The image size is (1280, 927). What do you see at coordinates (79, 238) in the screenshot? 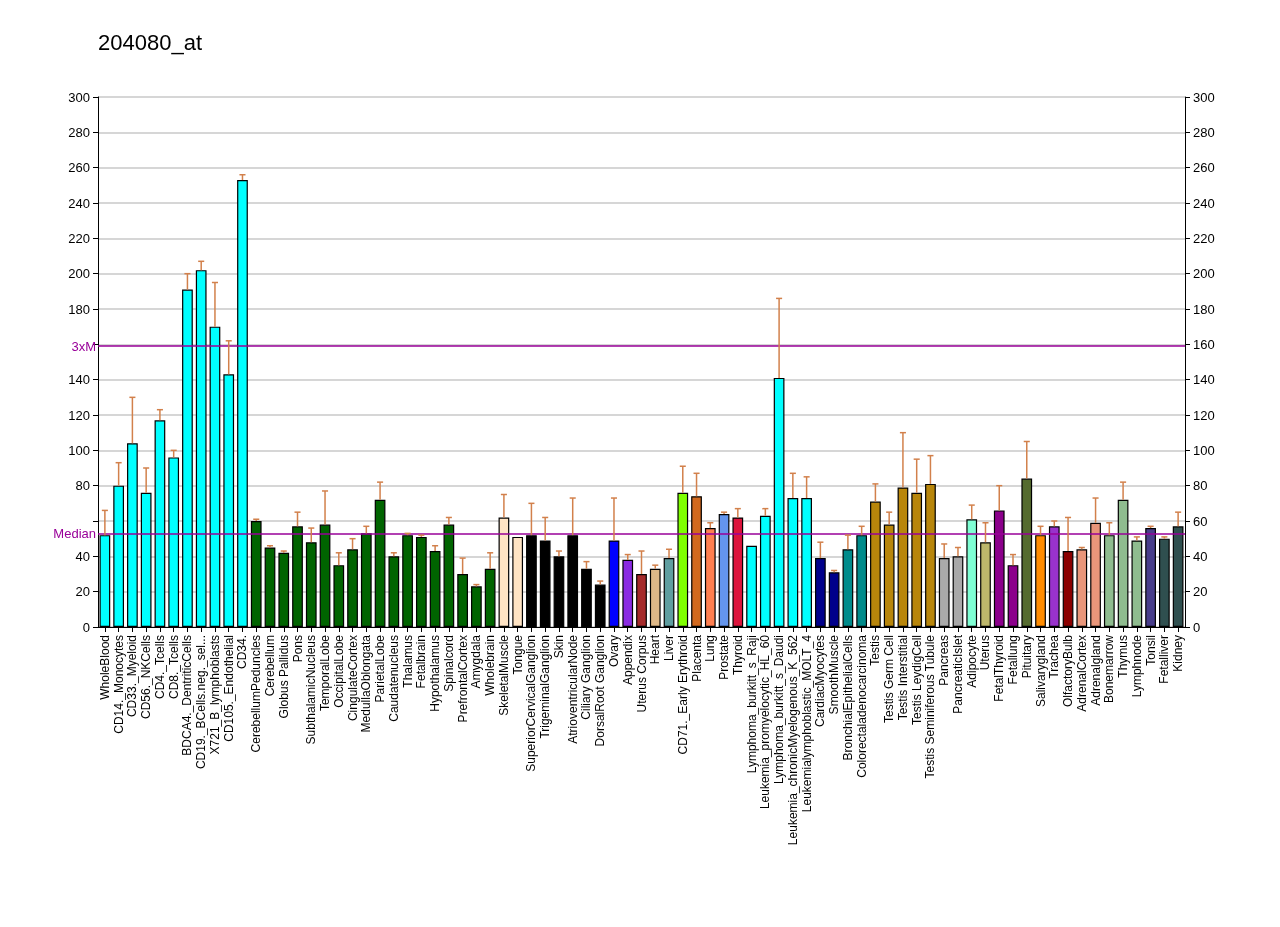
I see `y-tick-label: 220` at bounding box center [79, 238].